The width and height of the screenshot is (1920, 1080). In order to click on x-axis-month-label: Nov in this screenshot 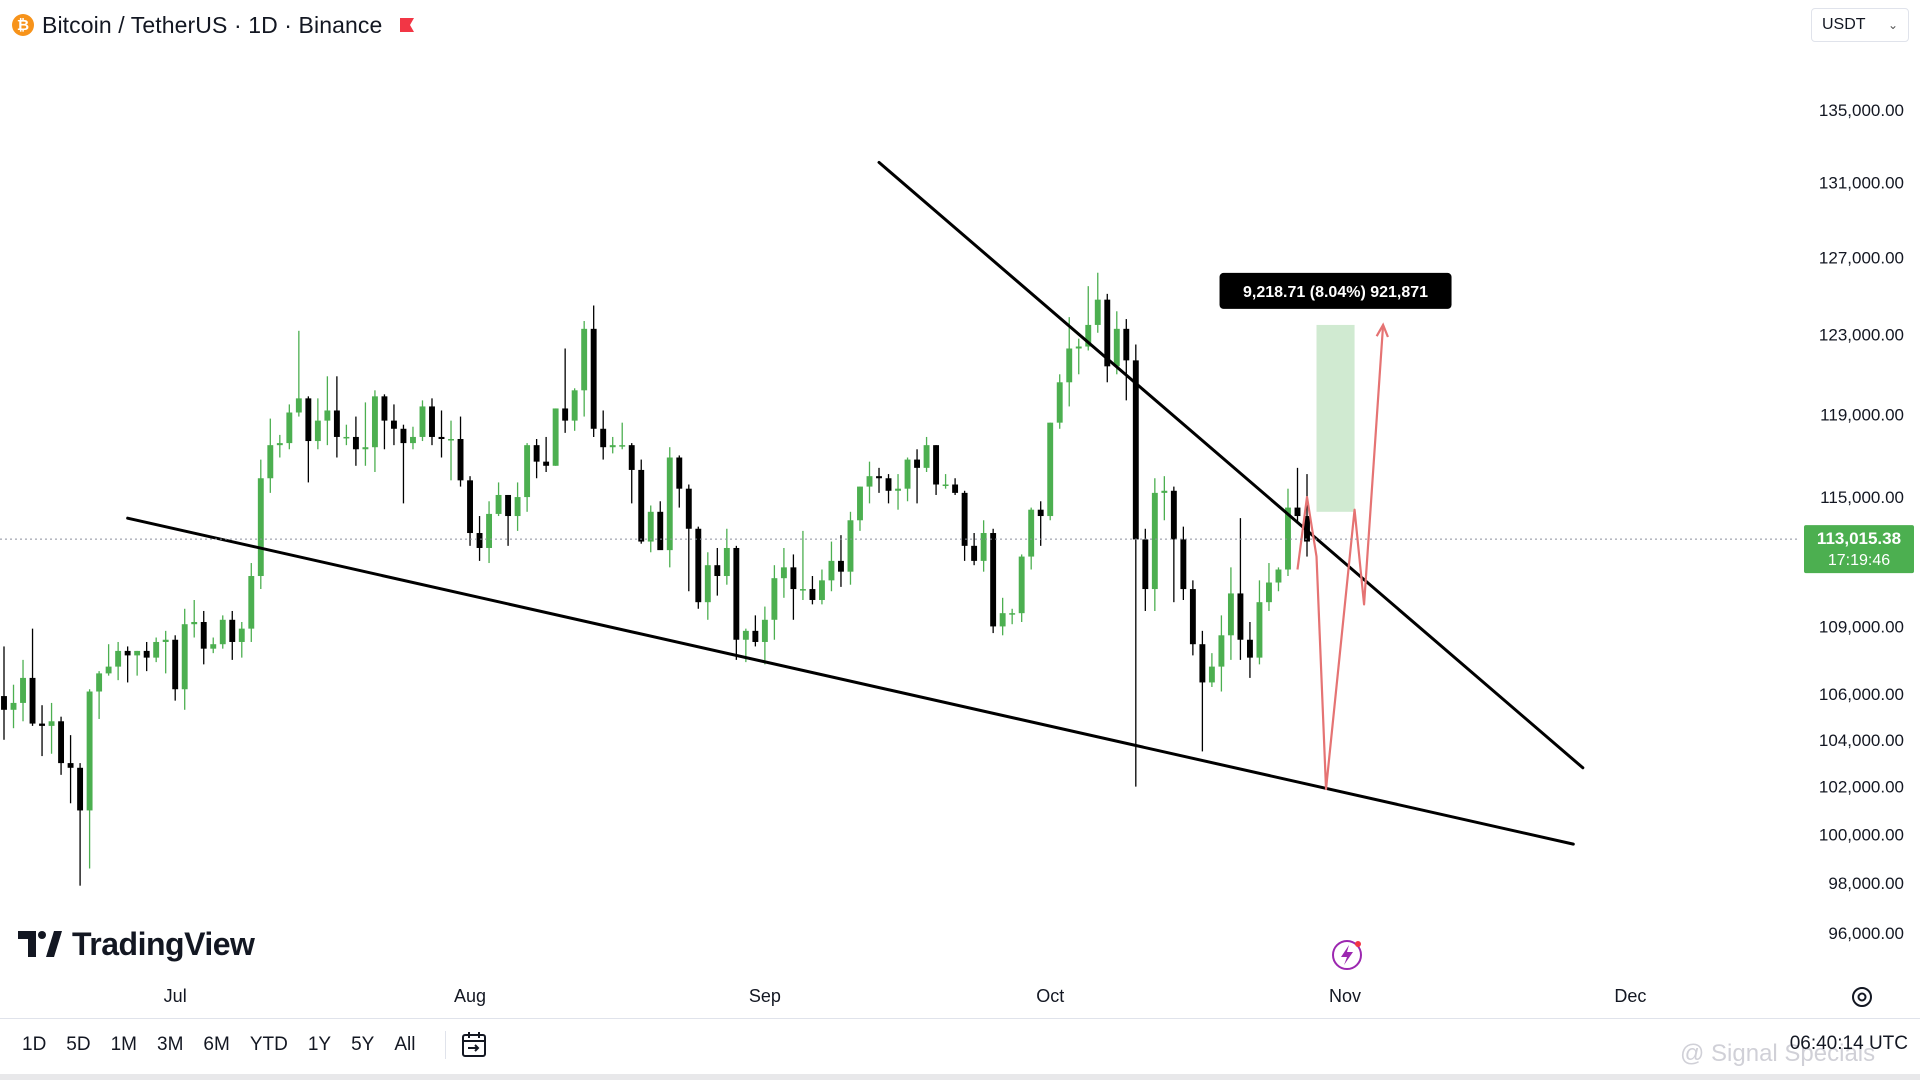, I will do `click(1345, 996)`.